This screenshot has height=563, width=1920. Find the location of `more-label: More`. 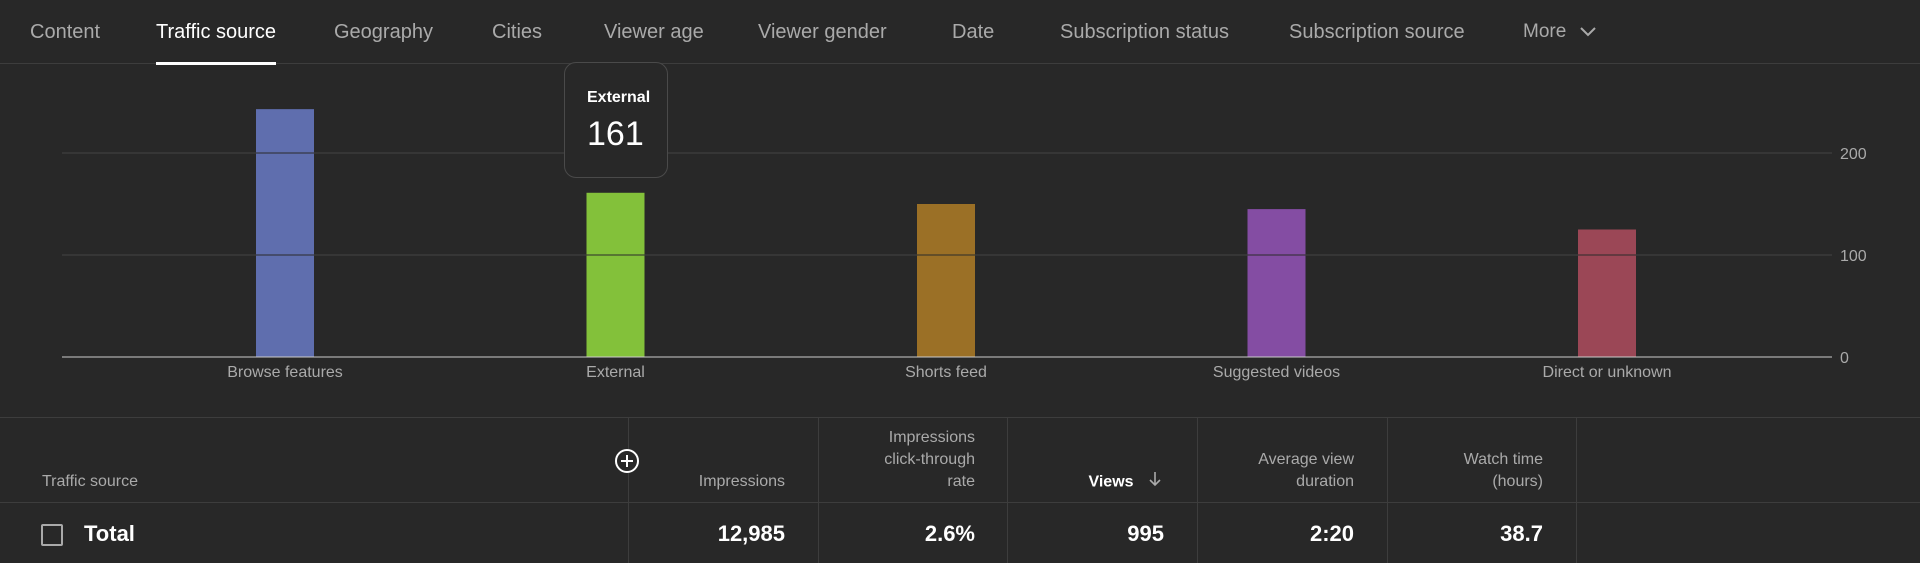

more-label: More is located at coordinates (1545, 32).